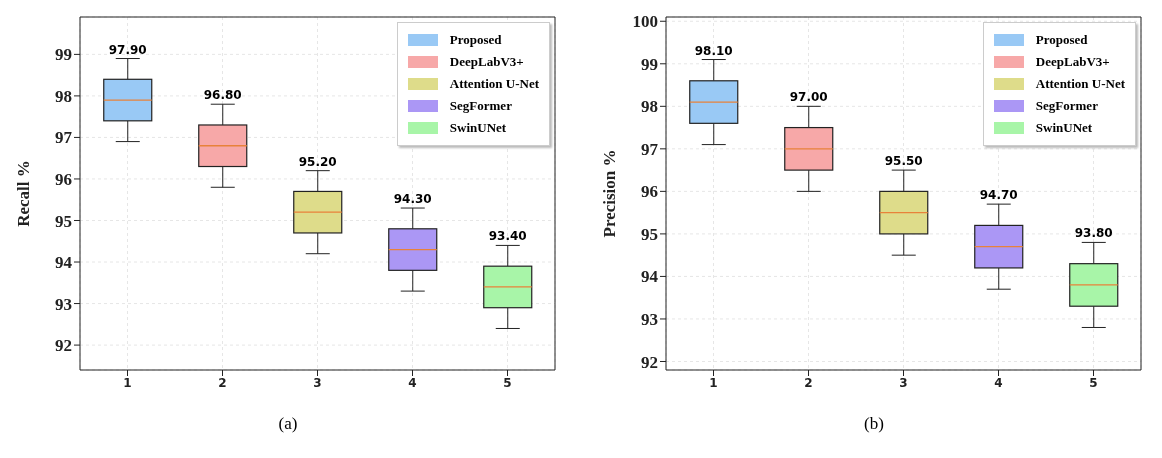 This screenshot has height=458, width=1162. I want to click on annotation: 97.00, so click(808, 97).